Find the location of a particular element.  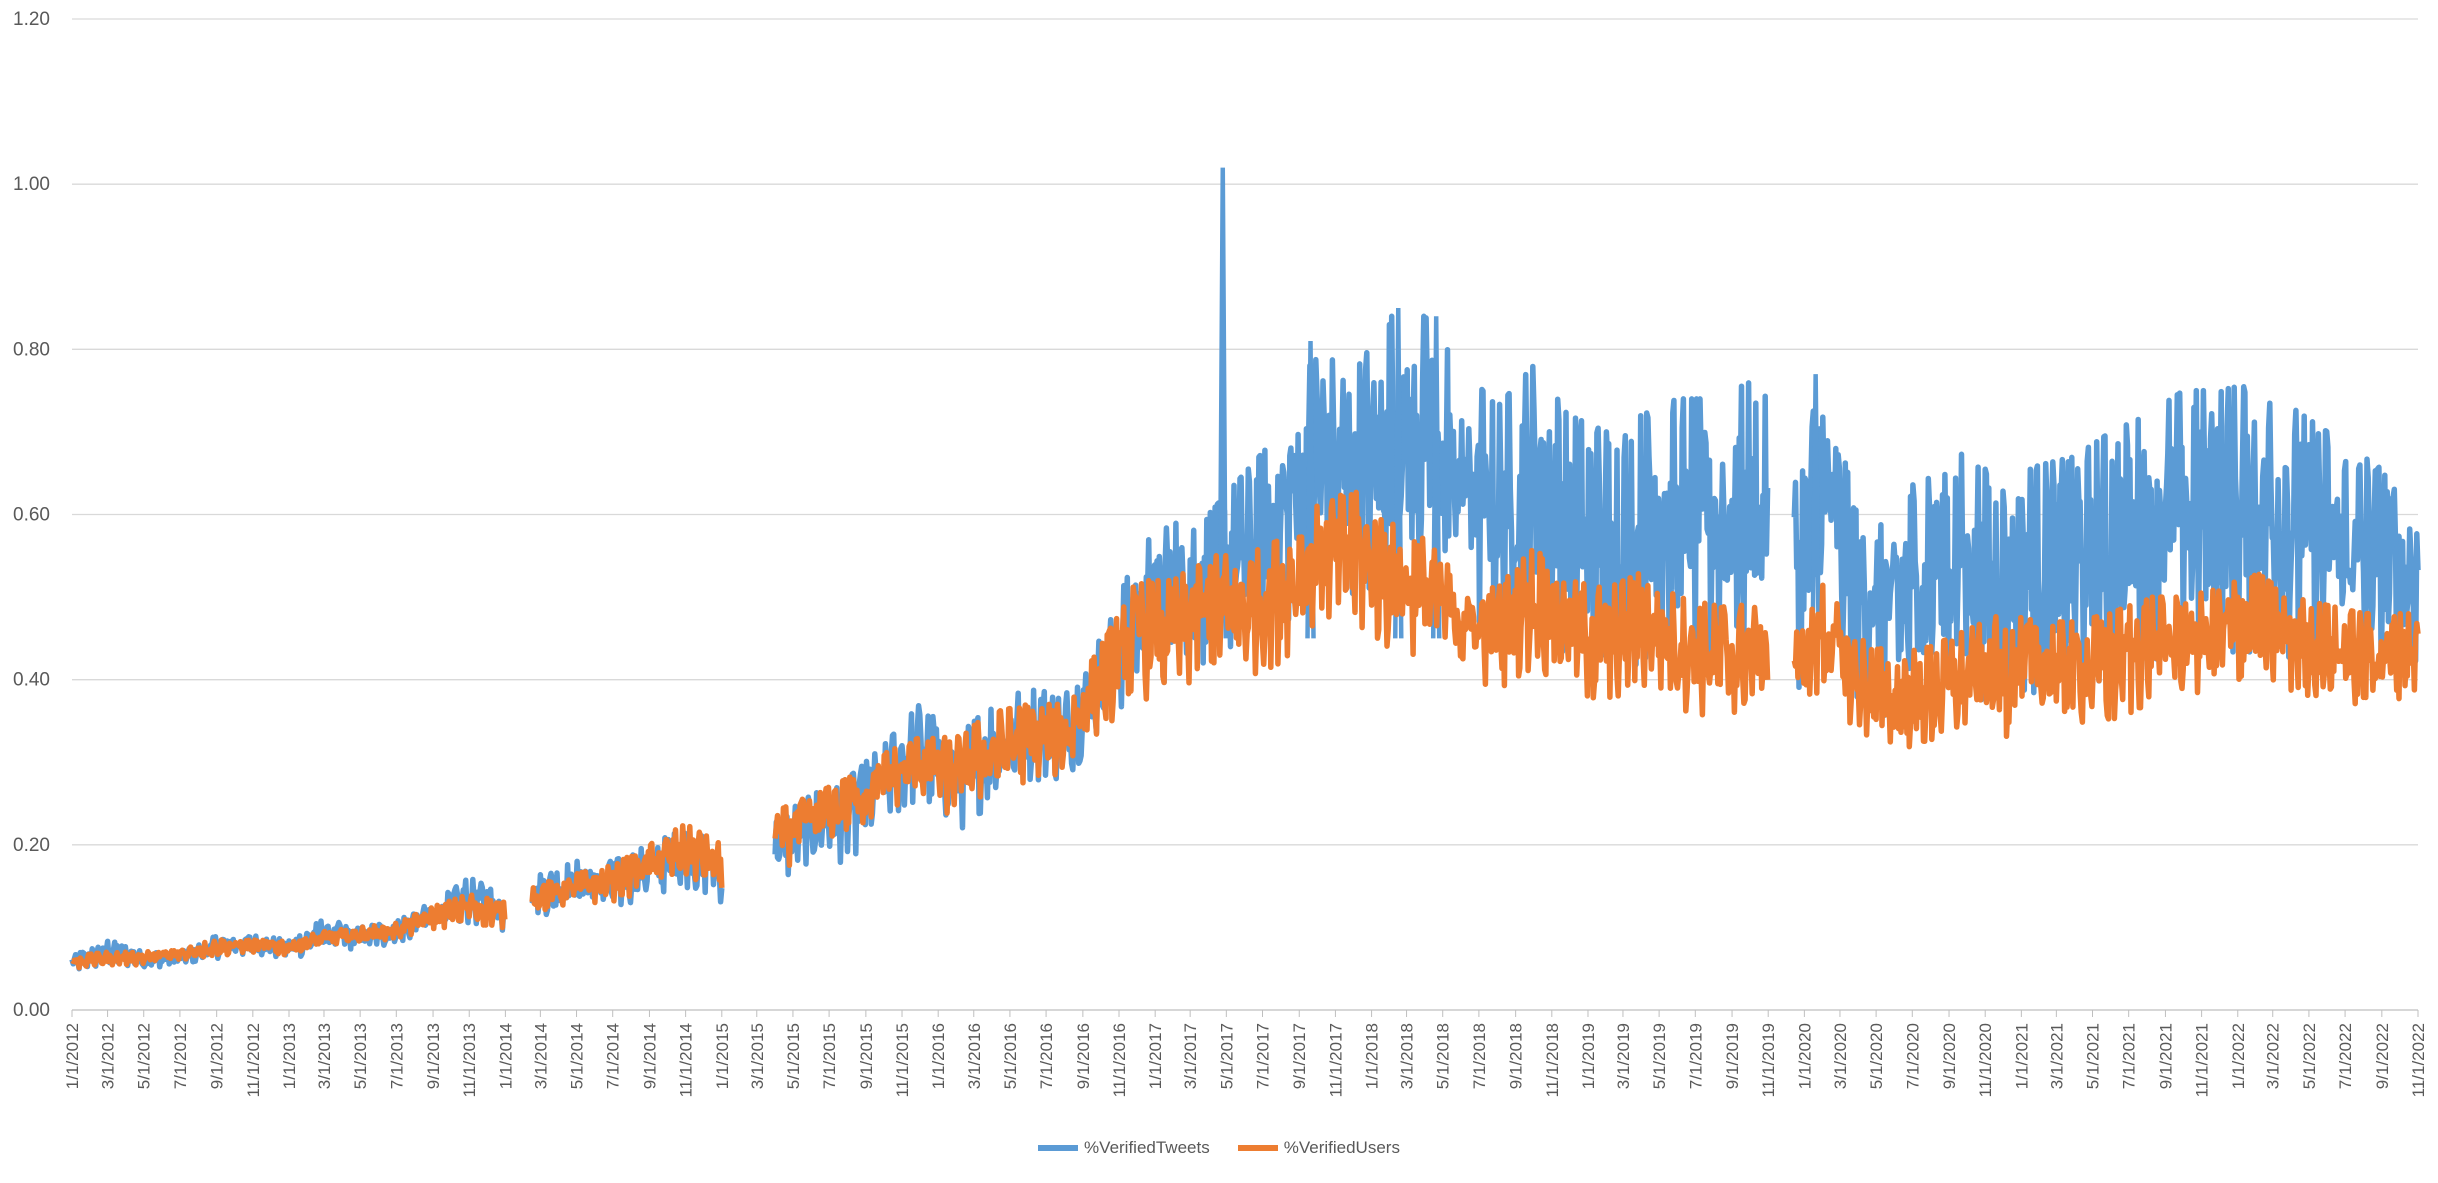

y-tick-label: 1.00 is located at coordinates (31, 184).